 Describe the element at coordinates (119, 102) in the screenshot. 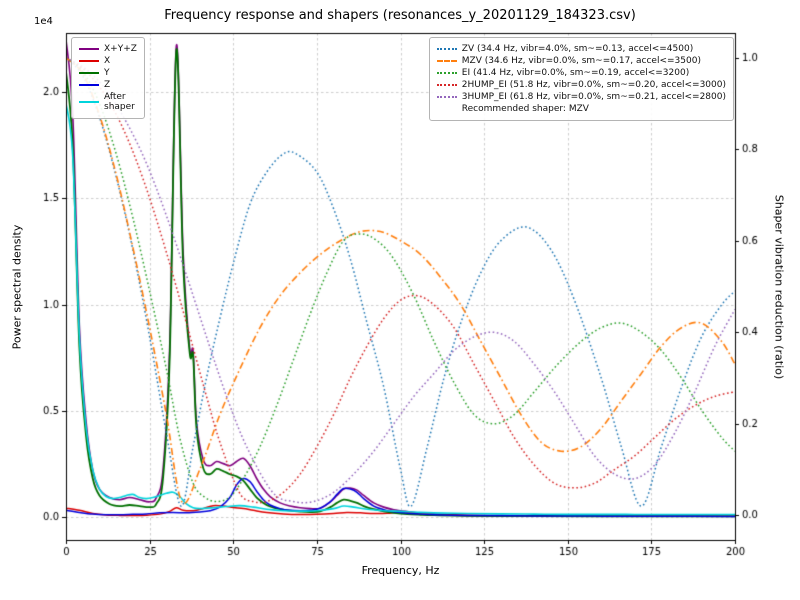

I see `legend-label: After shaper` at that location.